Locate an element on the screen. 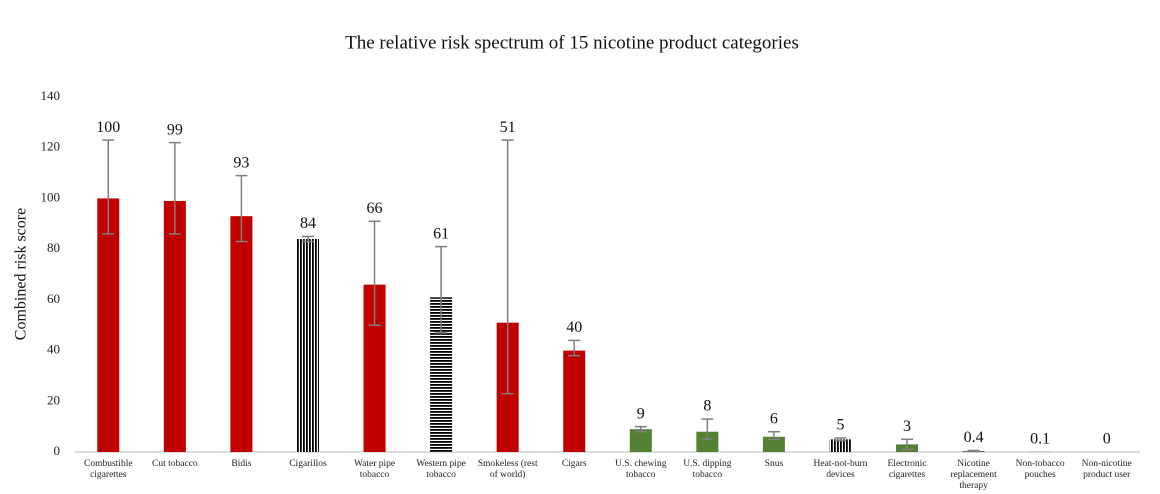 Image resolution: width=1160 pixels, height=494 pixels. value-label: 3 is located at coordinates (907, 426).